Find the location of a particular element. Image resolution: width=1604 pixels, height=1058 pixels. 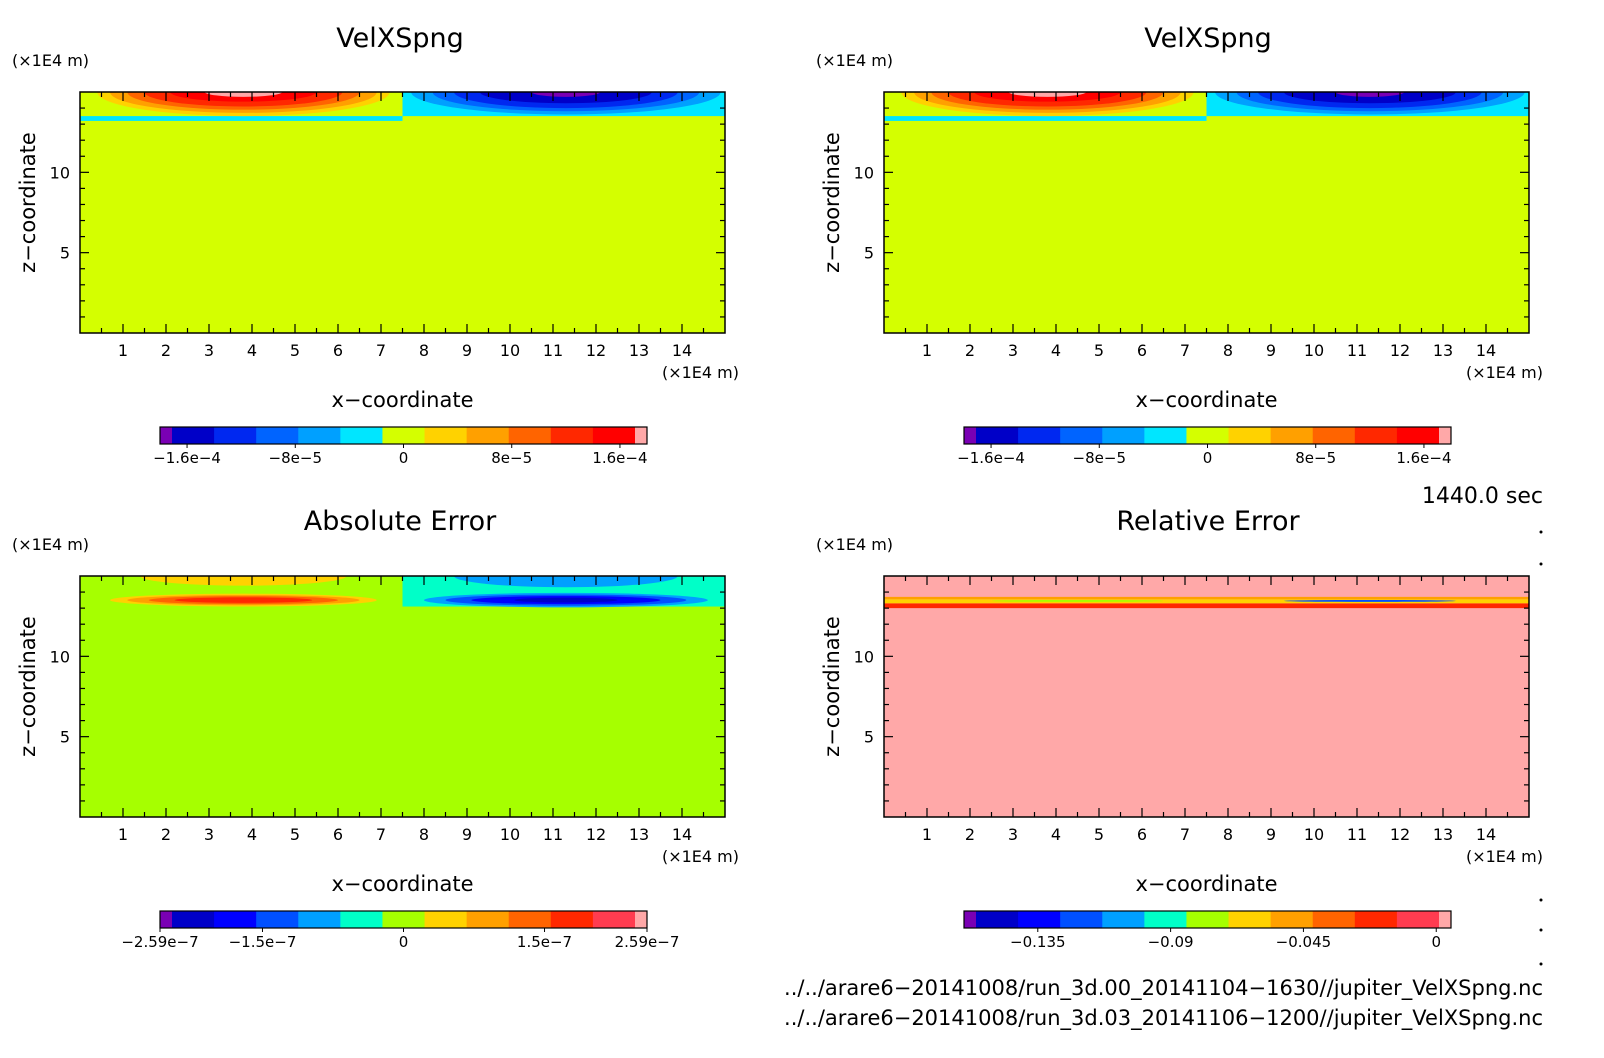

time-label: 1440.0 sec is located at coordinates (1482, 496).